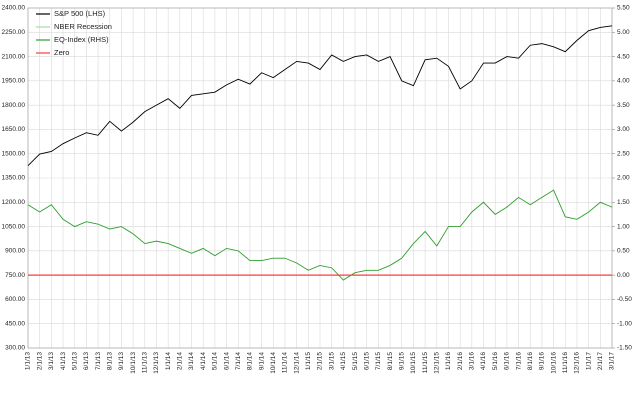 The height and width of the screenshot is (405, 640). What do you see at coordinates (14, 56) in the screenshot?
I see `y-tick-label: 2100.00` at bounding box center [14, 56].